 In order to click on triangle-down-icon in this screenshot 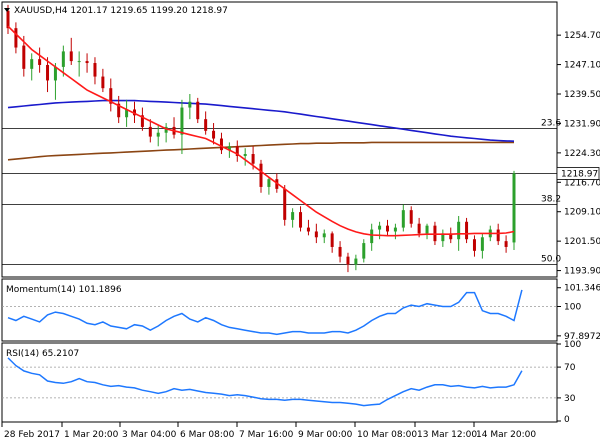, I will do `click(7, 10)`.